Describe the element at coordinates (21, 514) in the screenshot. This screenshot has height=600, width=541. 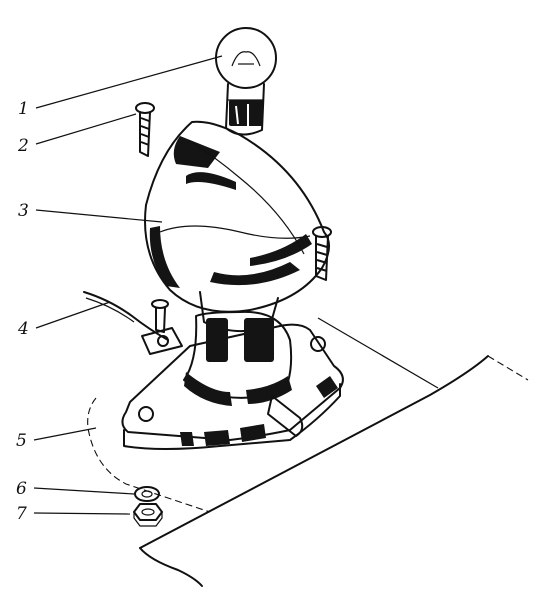
I see `callout-7: 7` at that location.